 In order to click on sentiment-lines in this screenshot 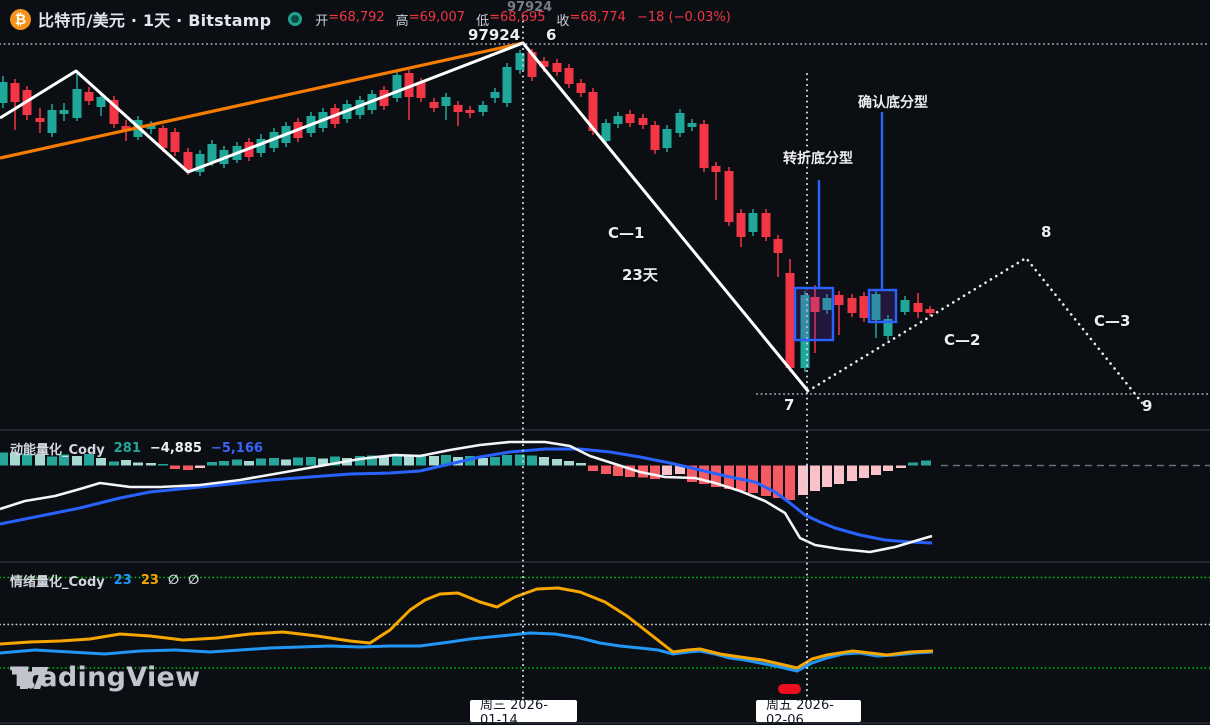, I will do `click(467, 629)`.